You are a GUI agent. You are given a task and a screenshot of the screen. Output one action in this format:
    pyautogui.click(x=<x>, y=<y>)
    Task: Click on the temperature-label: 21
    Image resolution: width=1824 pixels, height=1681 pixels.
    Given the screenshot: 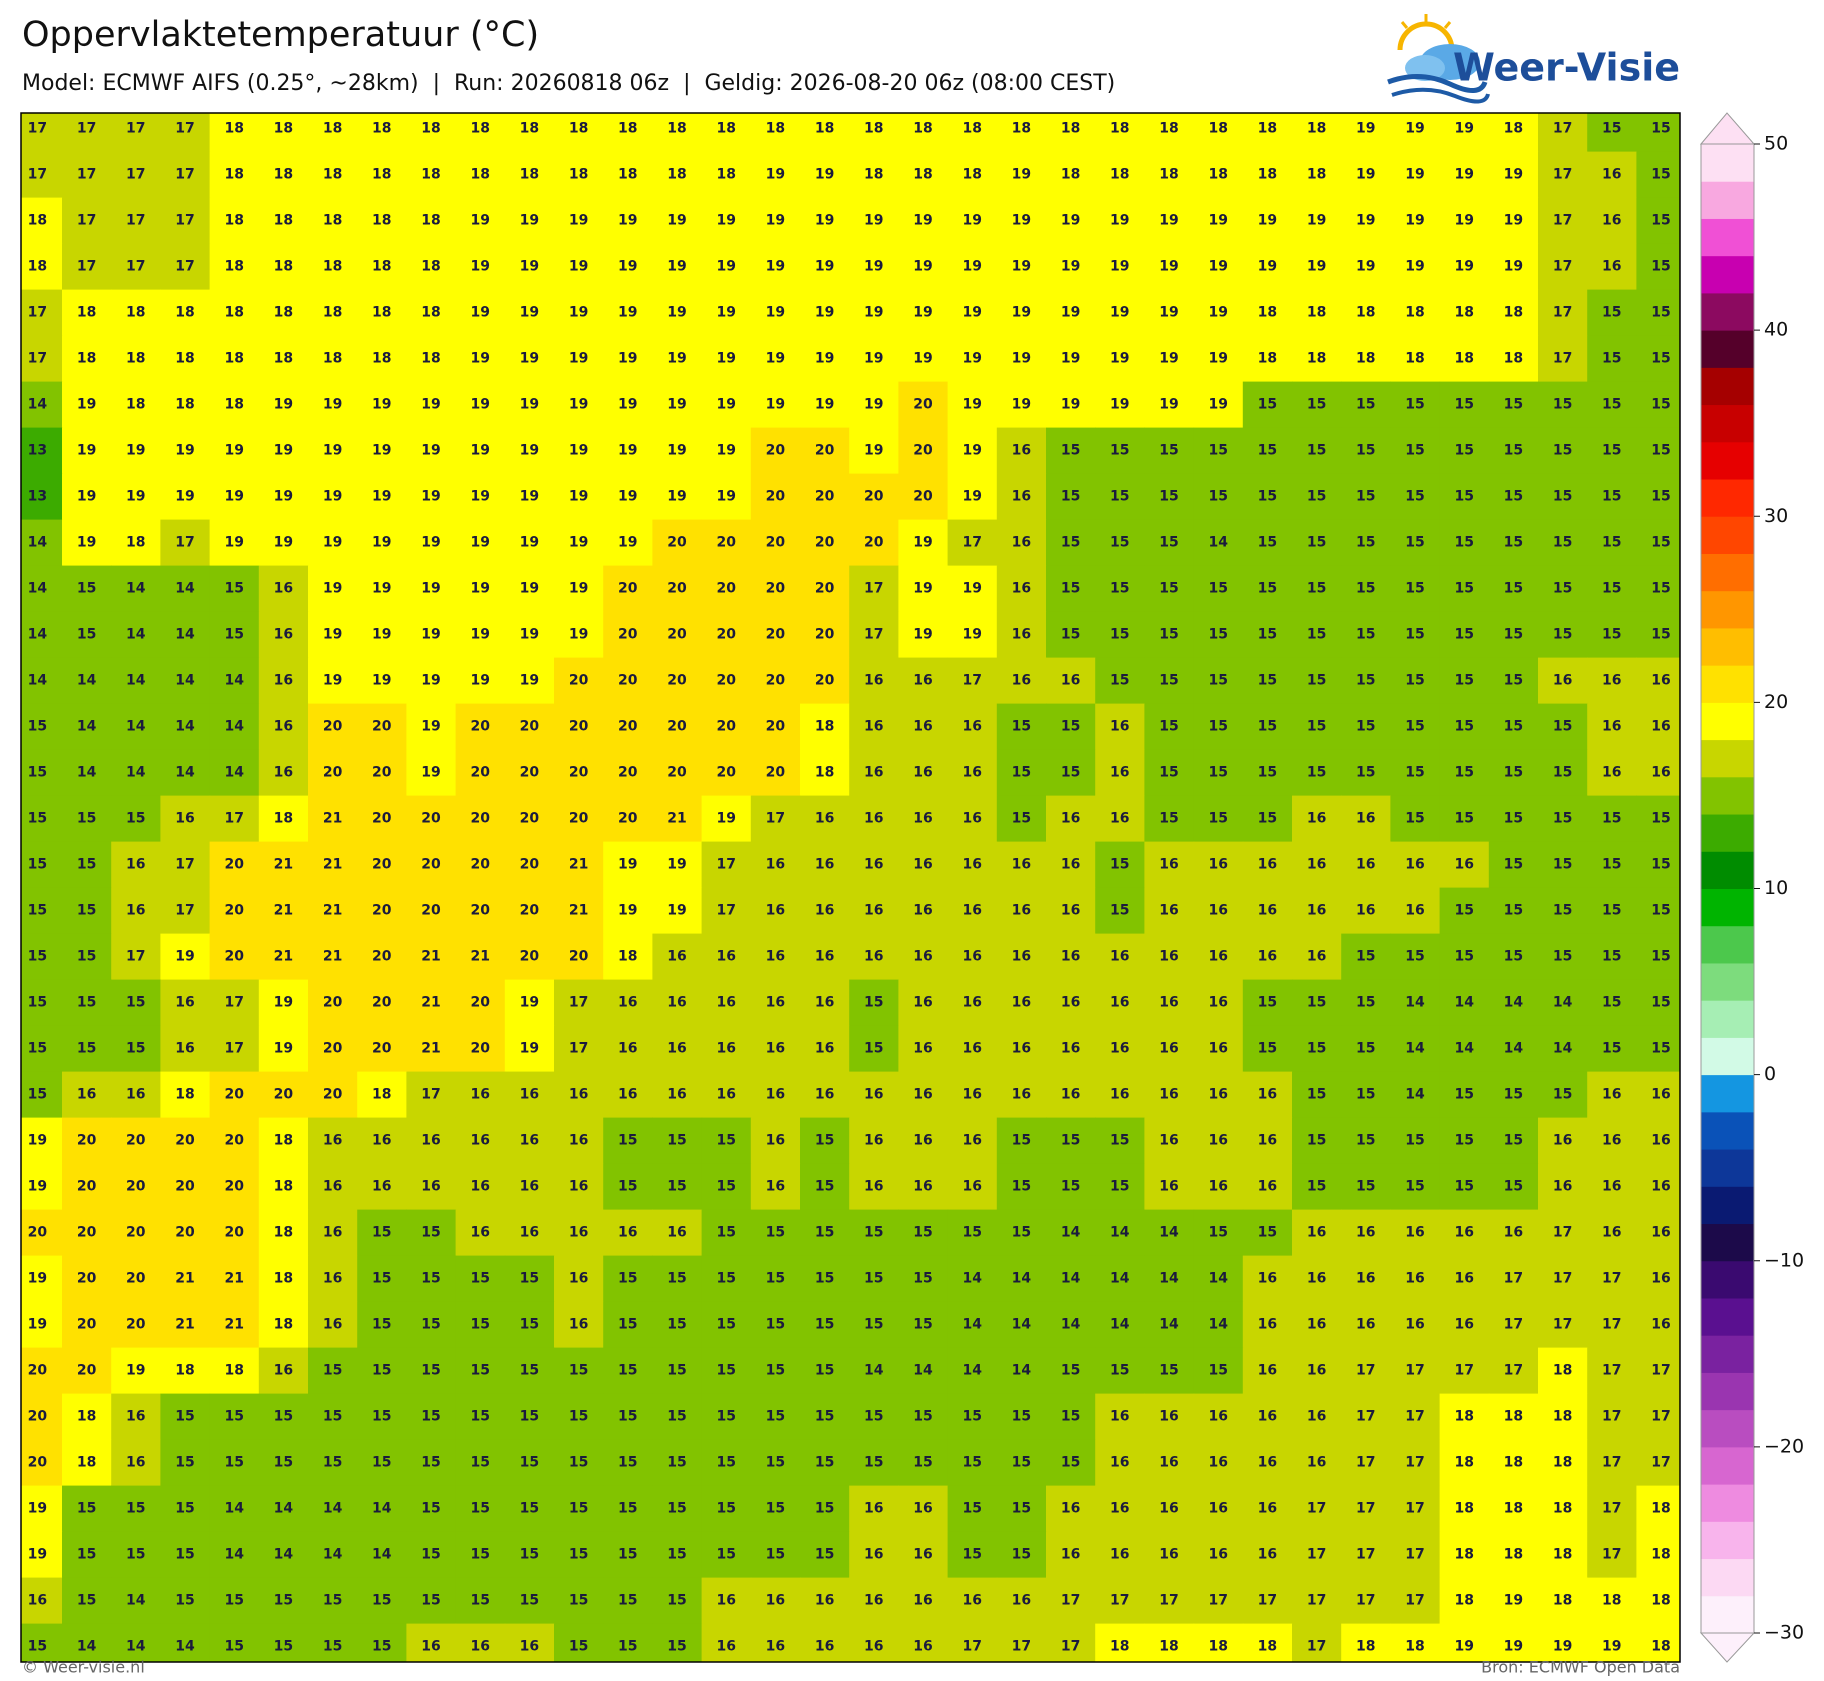 What is the action you would take?
    pyautogui.click(x=184, y=1279)
    